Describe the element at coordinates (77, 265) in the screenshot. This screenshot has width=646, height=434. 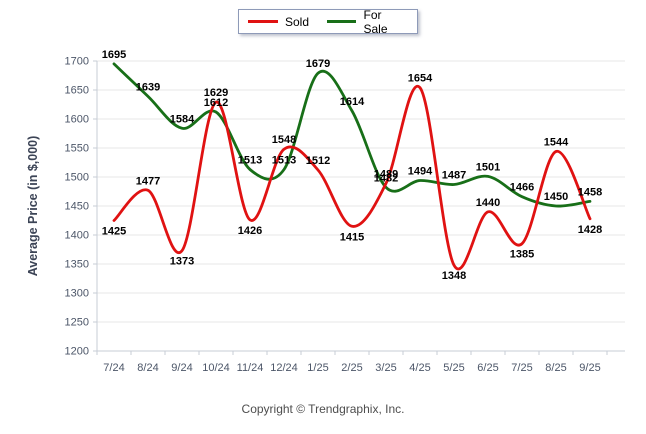
I see `y-tick-label: 1350` at that location.